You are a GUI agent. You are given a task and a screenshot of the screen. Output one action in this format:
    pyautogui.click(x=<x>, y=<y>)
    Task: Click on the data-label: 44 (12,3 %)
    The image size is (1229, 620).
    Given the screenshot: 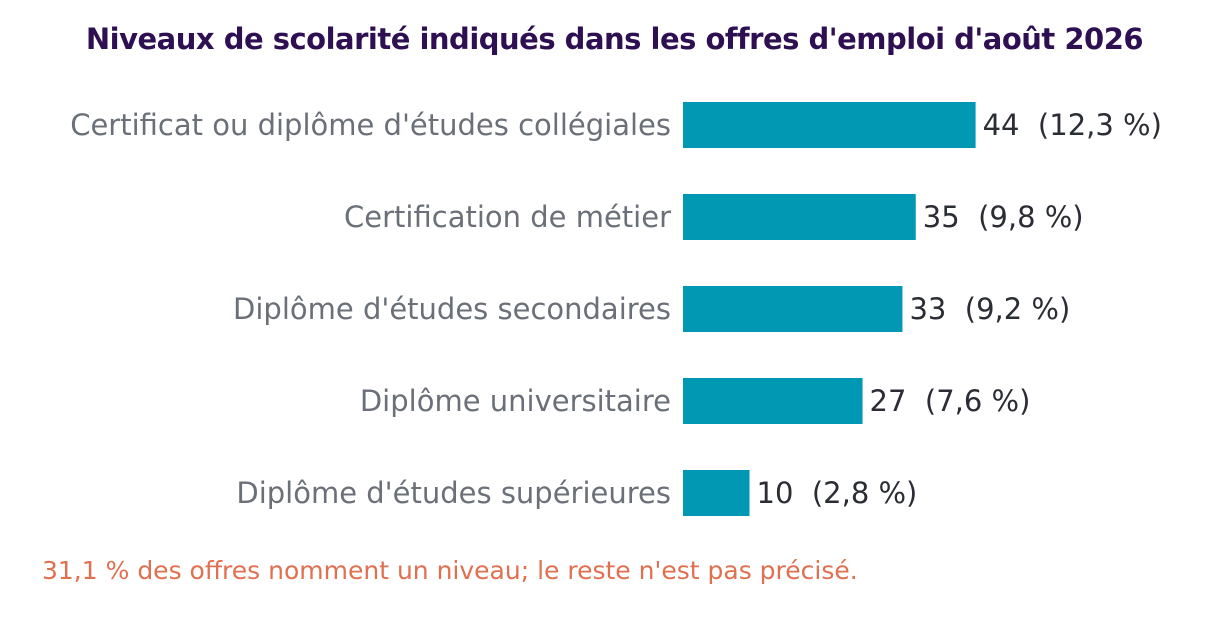 What is the action you would take?
    pyautogui.click(x=1072, y=125)
    